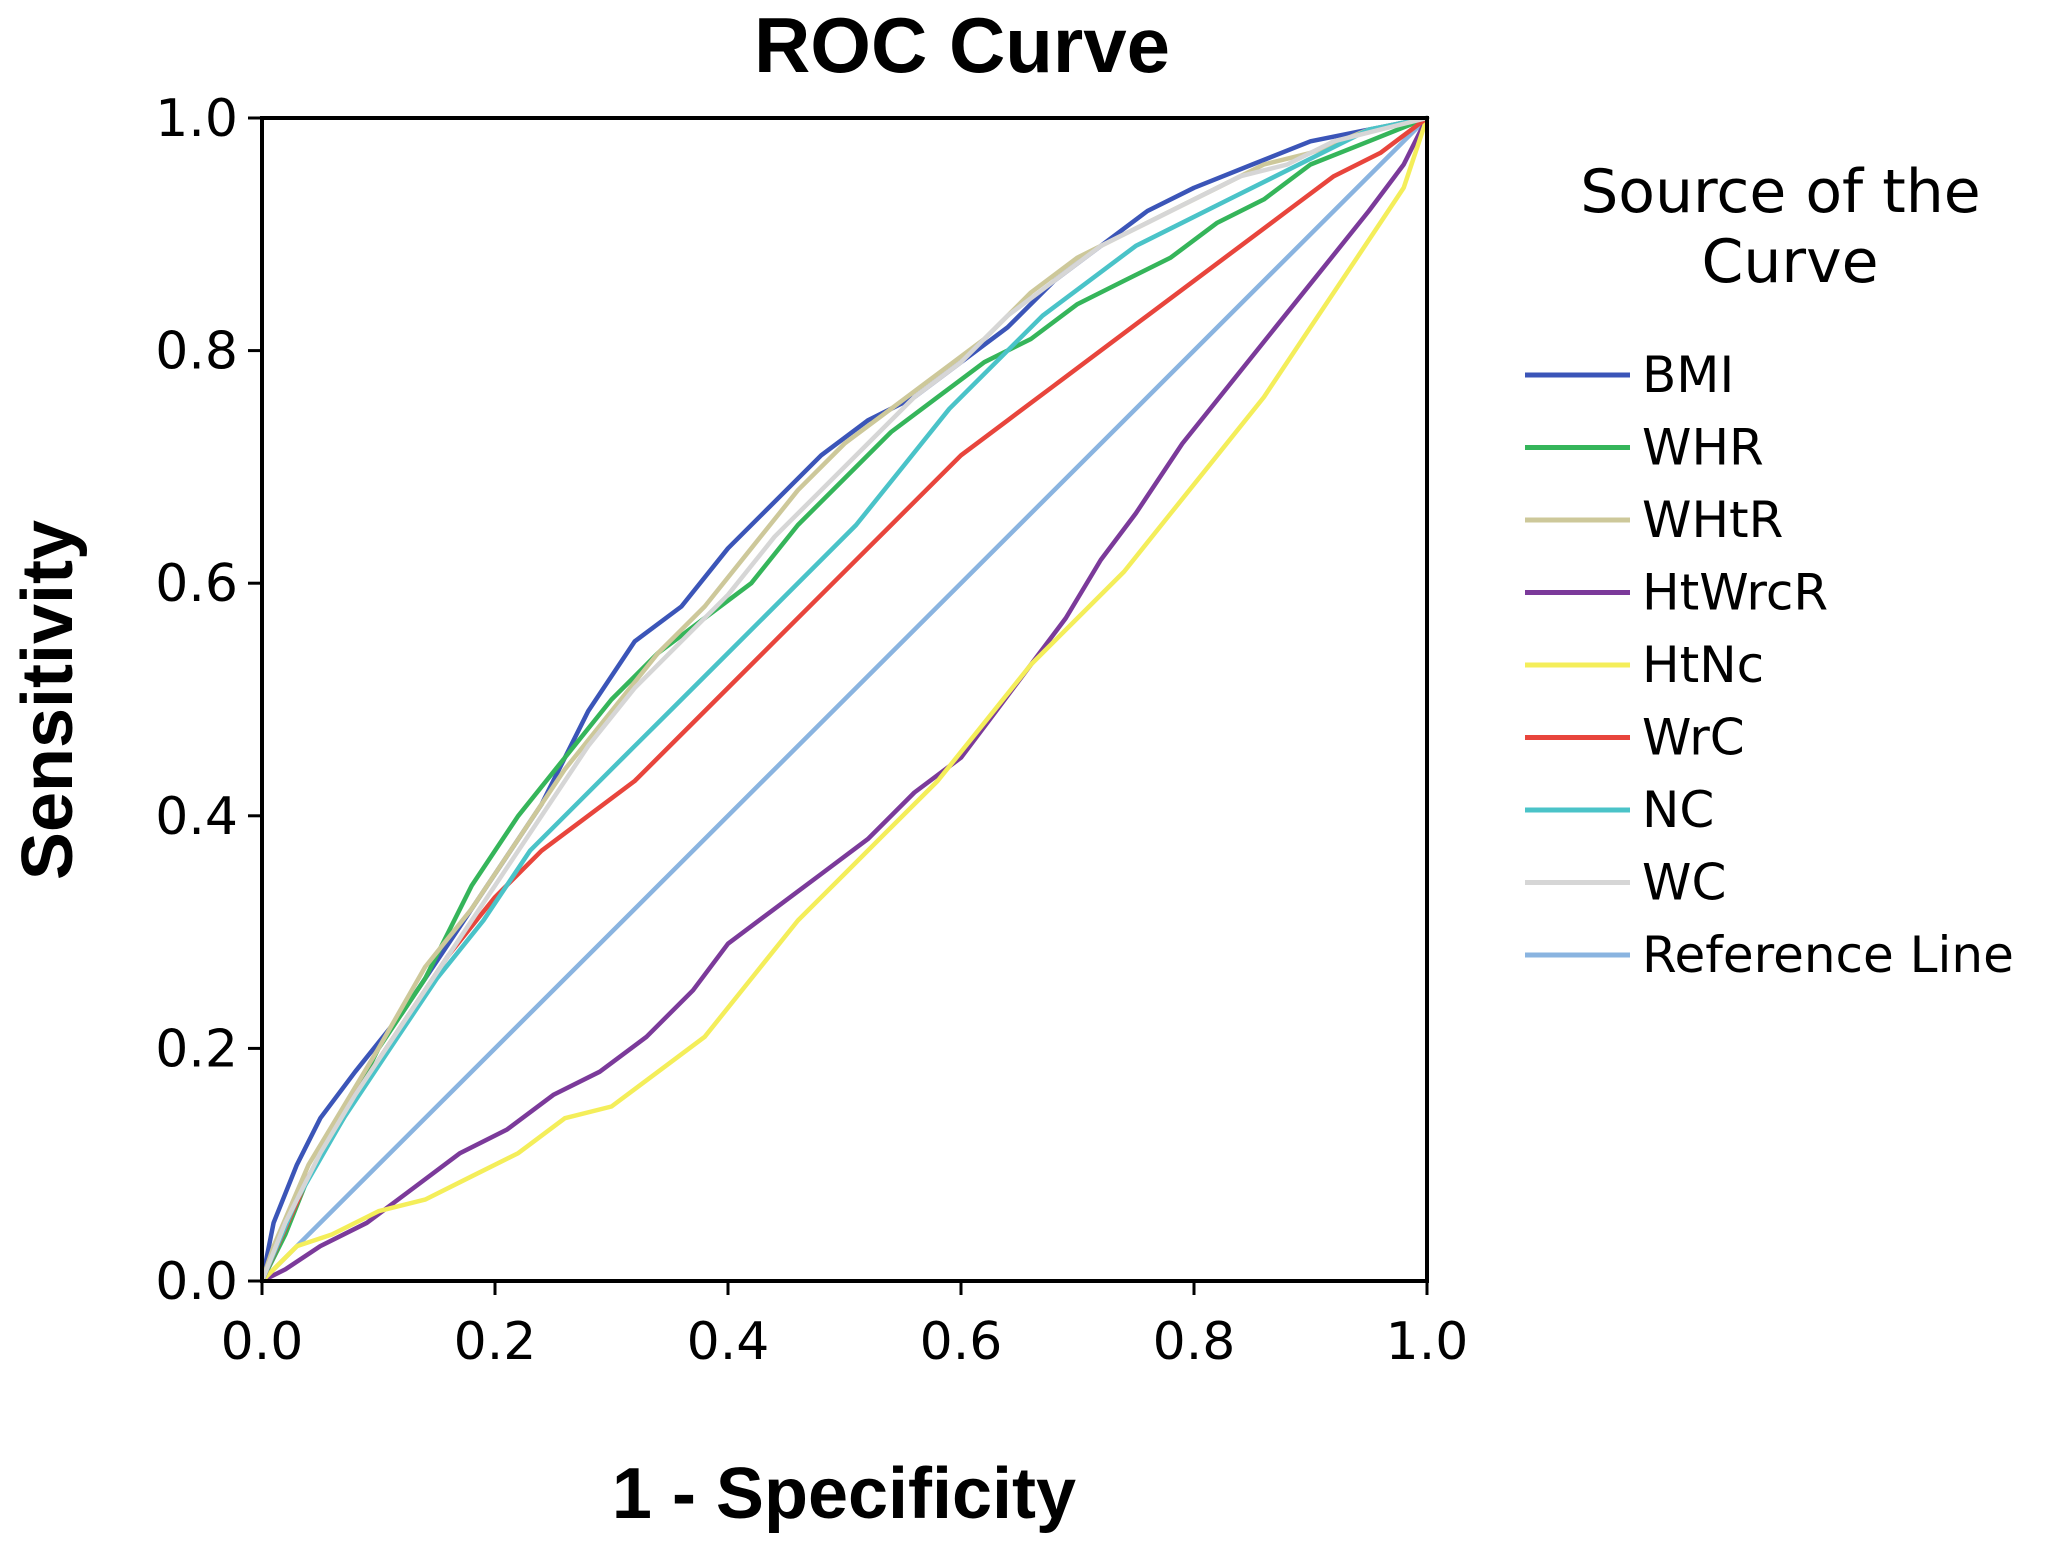  What do you see at coordinates (1678, 810) in the screenshot?
I see `legend-label: NC` at bounding box center [1678, 810].